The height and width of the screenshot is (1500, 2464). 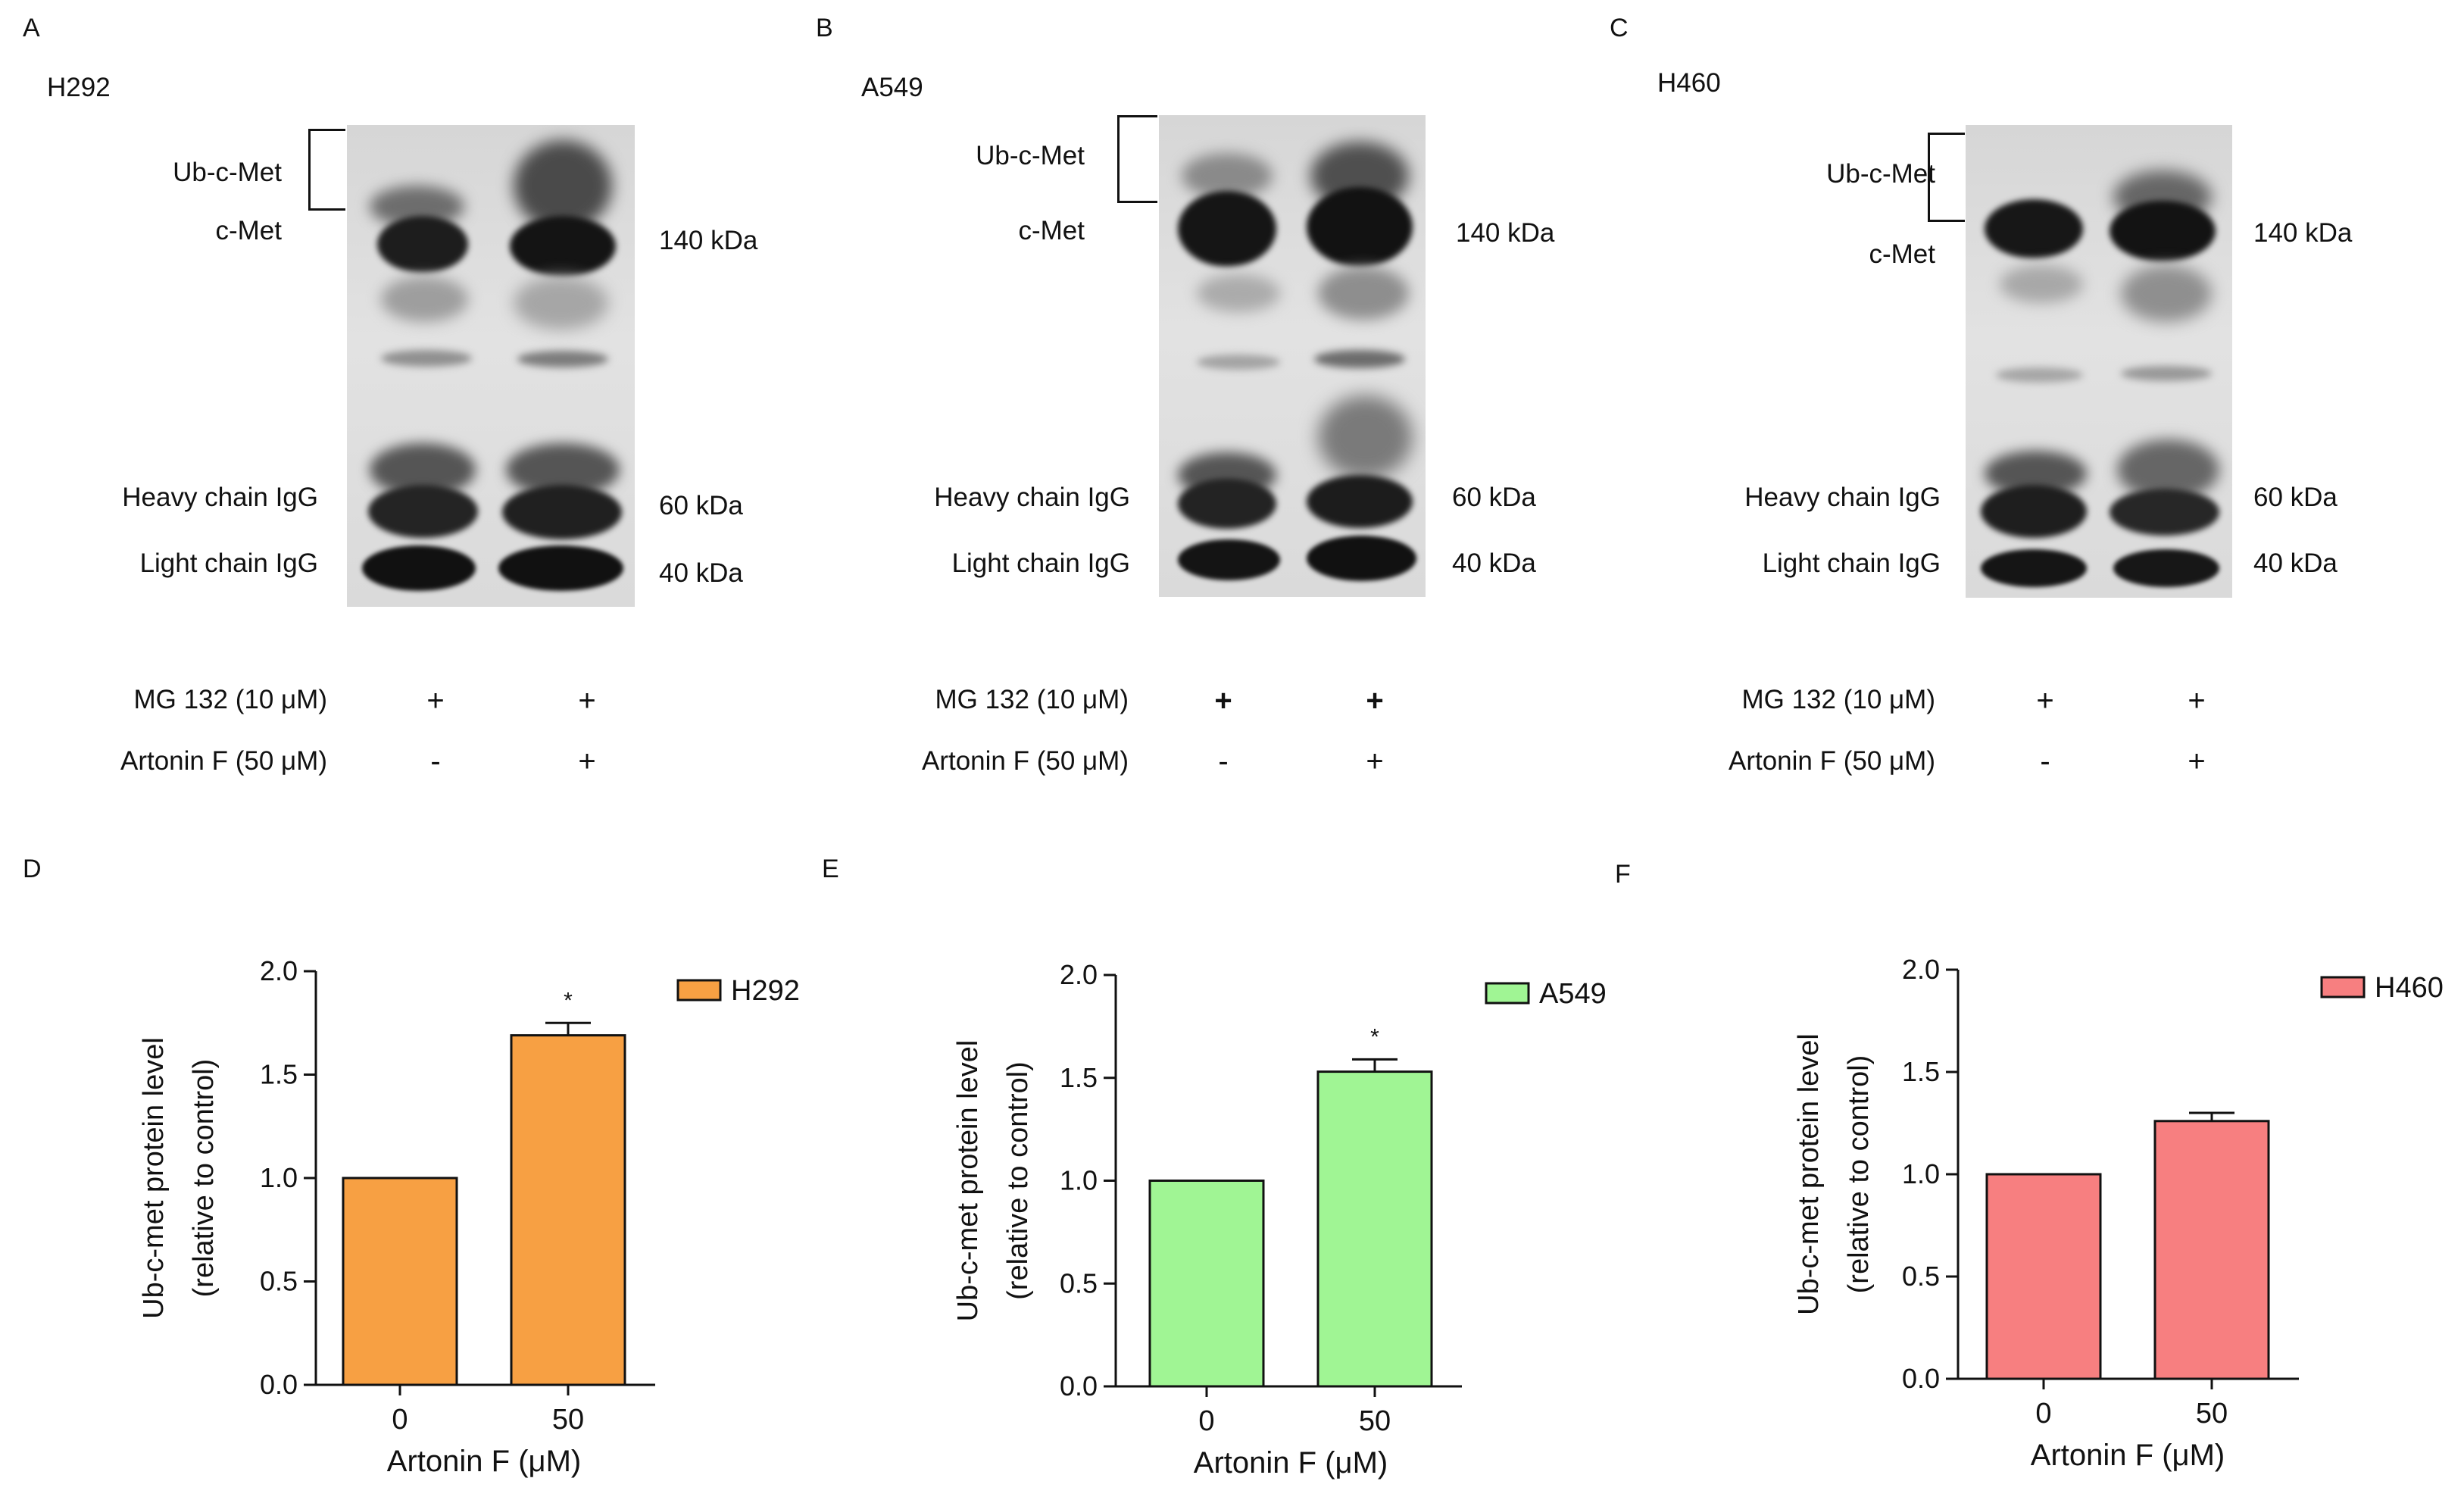 What do you see at coordinates (830, 869) in the screenshot?
I see `panel-letter-e: E` at bounding box center [830, 869].